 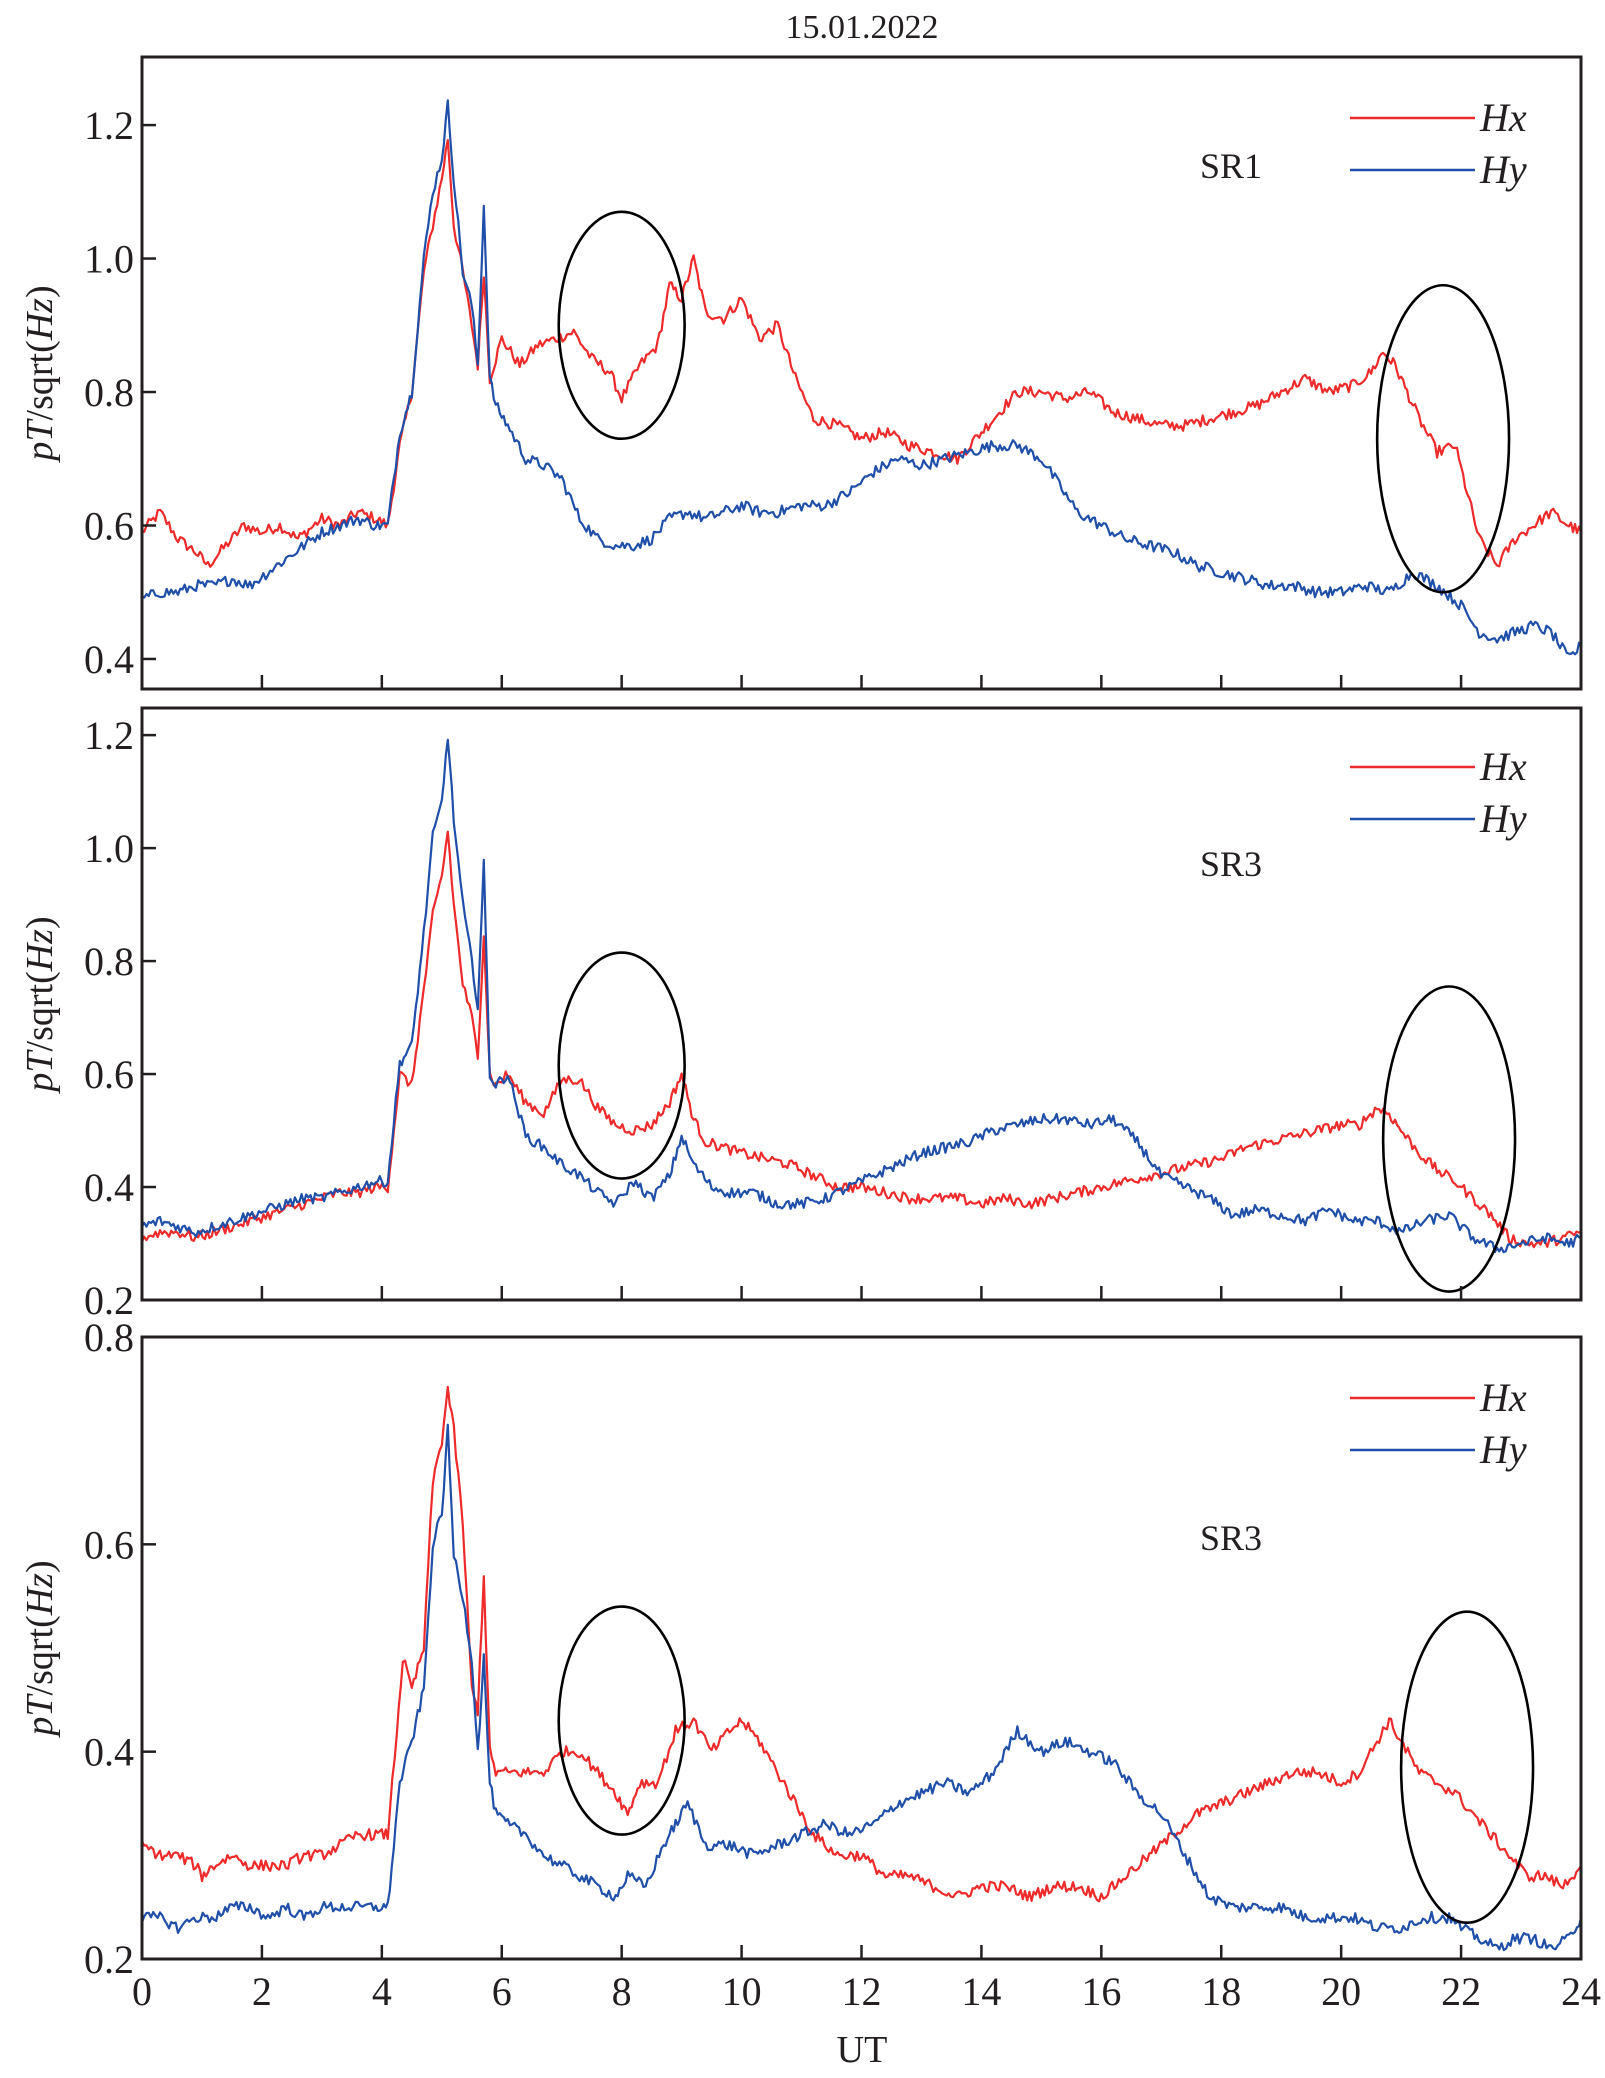 What do you see at coordinates (1461, 1991) in the screenshot?
I see `x-tick-label: 22` at bounding box center [1461, 1991].